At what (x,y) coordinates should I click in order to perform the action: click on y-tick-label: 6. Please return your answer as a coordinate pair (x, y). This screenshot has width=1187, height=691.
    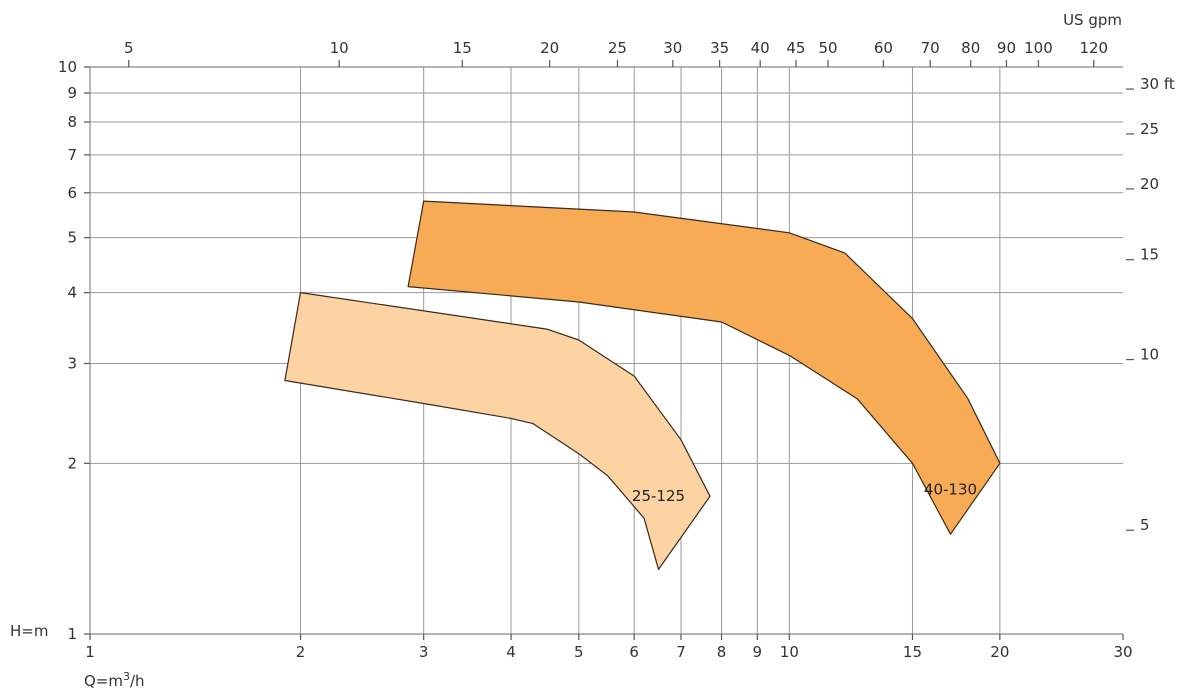
    Looking at the image, I should click on (72, 193).